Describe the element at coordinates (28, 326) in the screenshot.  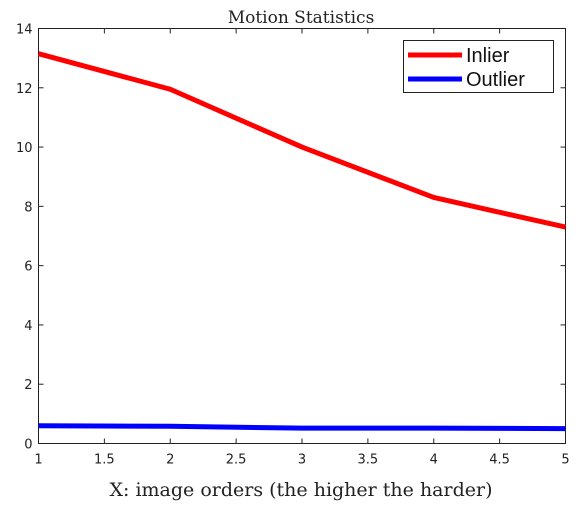
I see `y-tick-label: 4` at that location.